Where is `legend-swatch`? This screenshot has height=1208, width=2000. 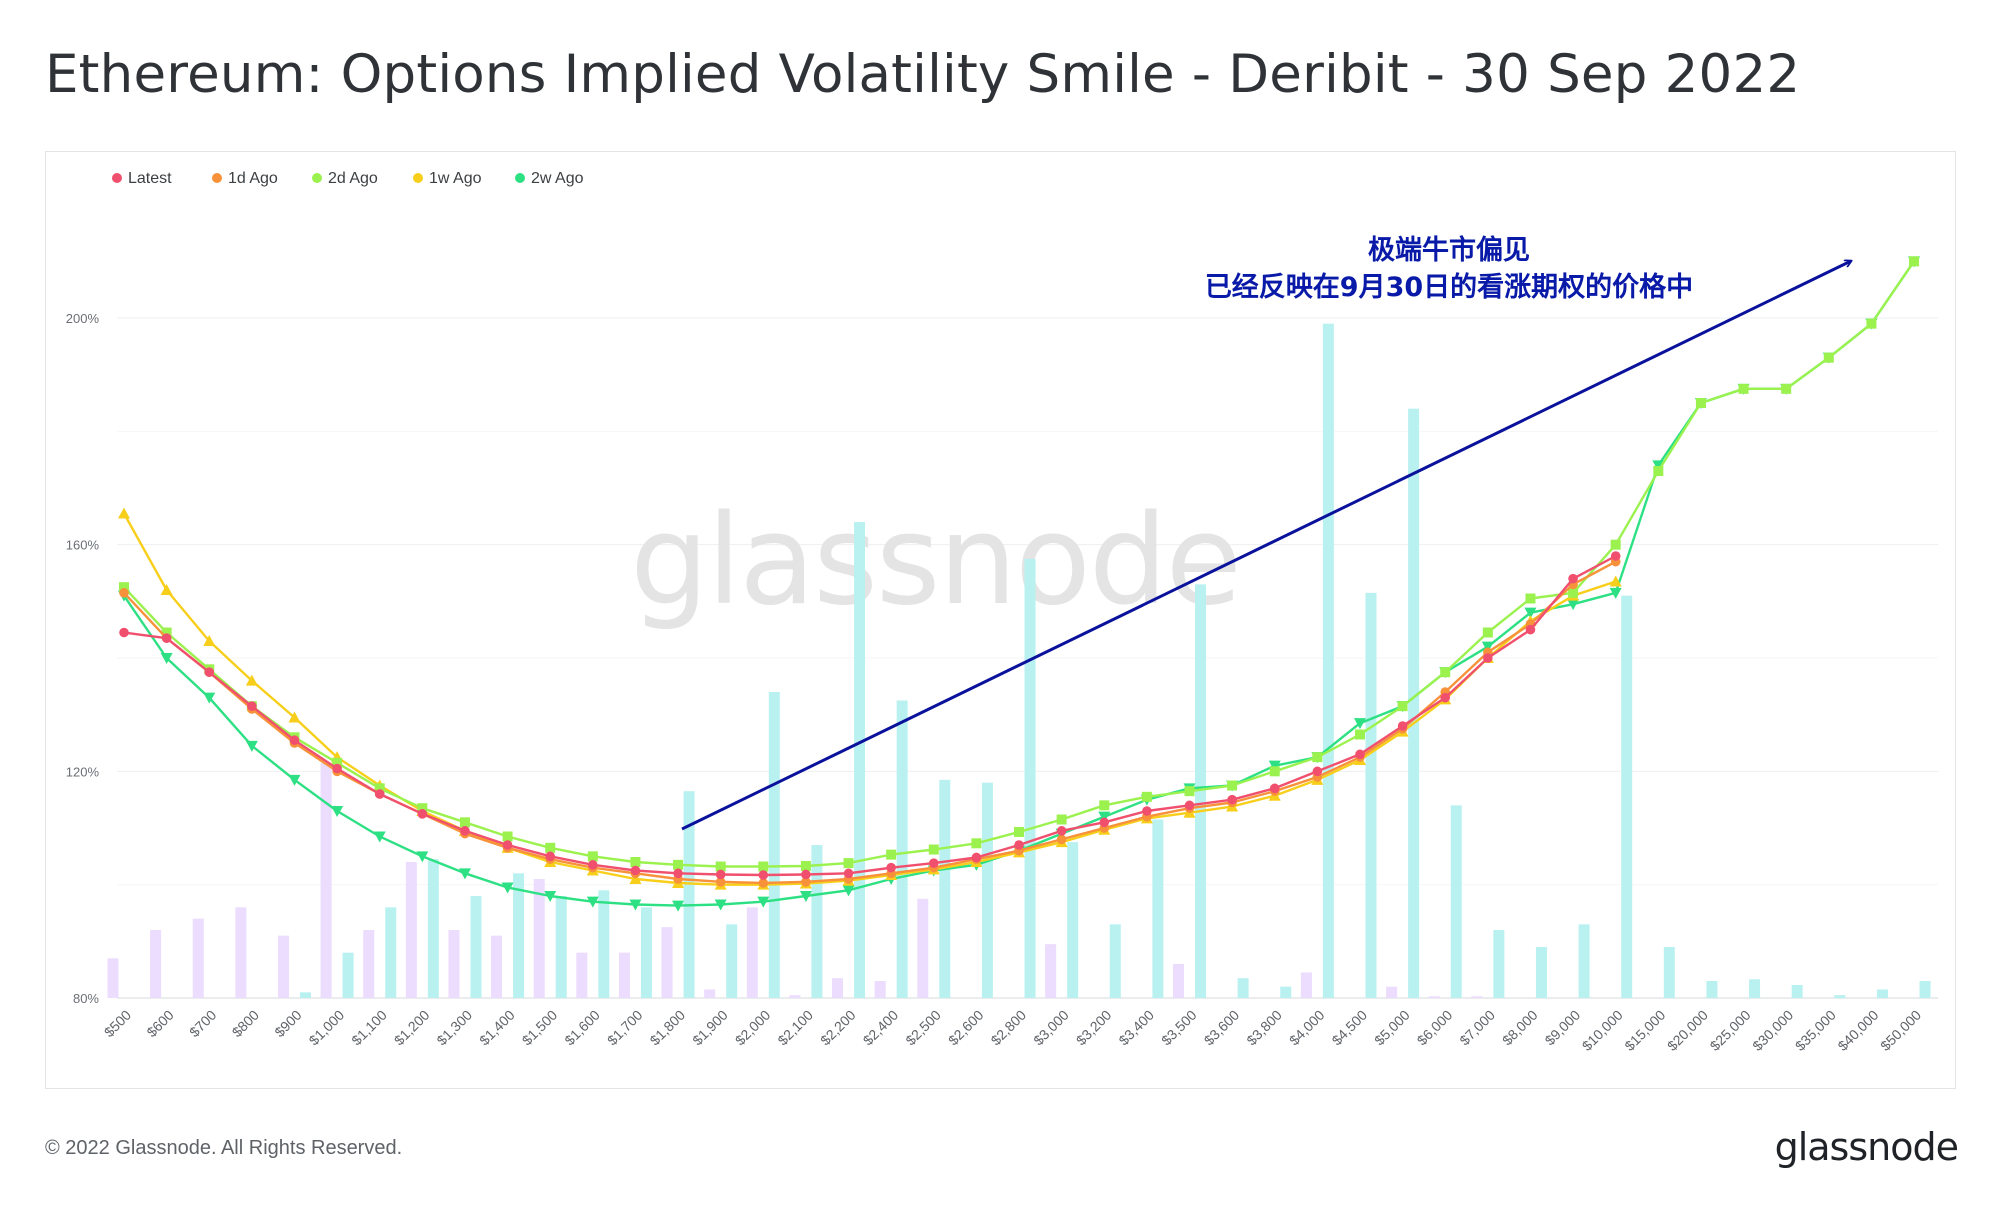
legend-swatch is located at coordinates (520, 178).